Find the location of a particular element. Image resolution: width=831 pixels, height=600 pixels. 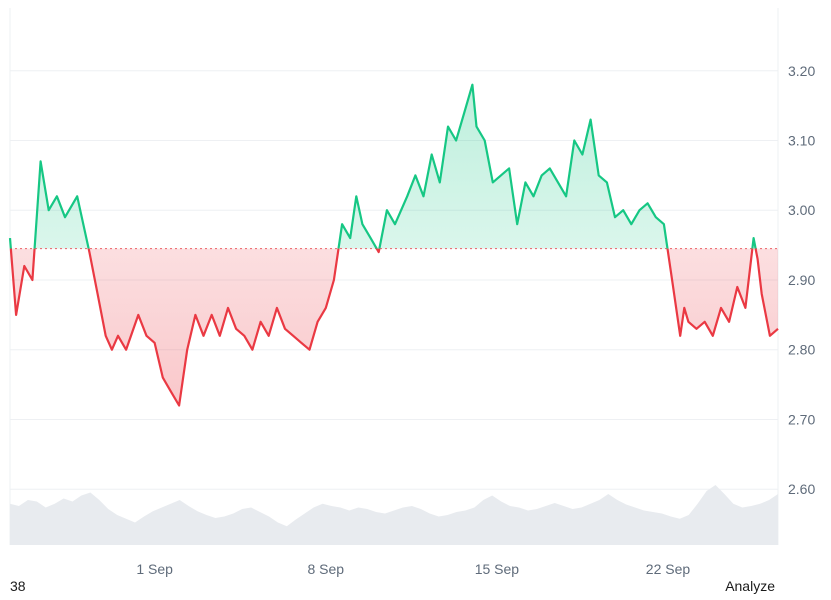

y-tick-label: 2.80 is located at coordinates (801, 350).